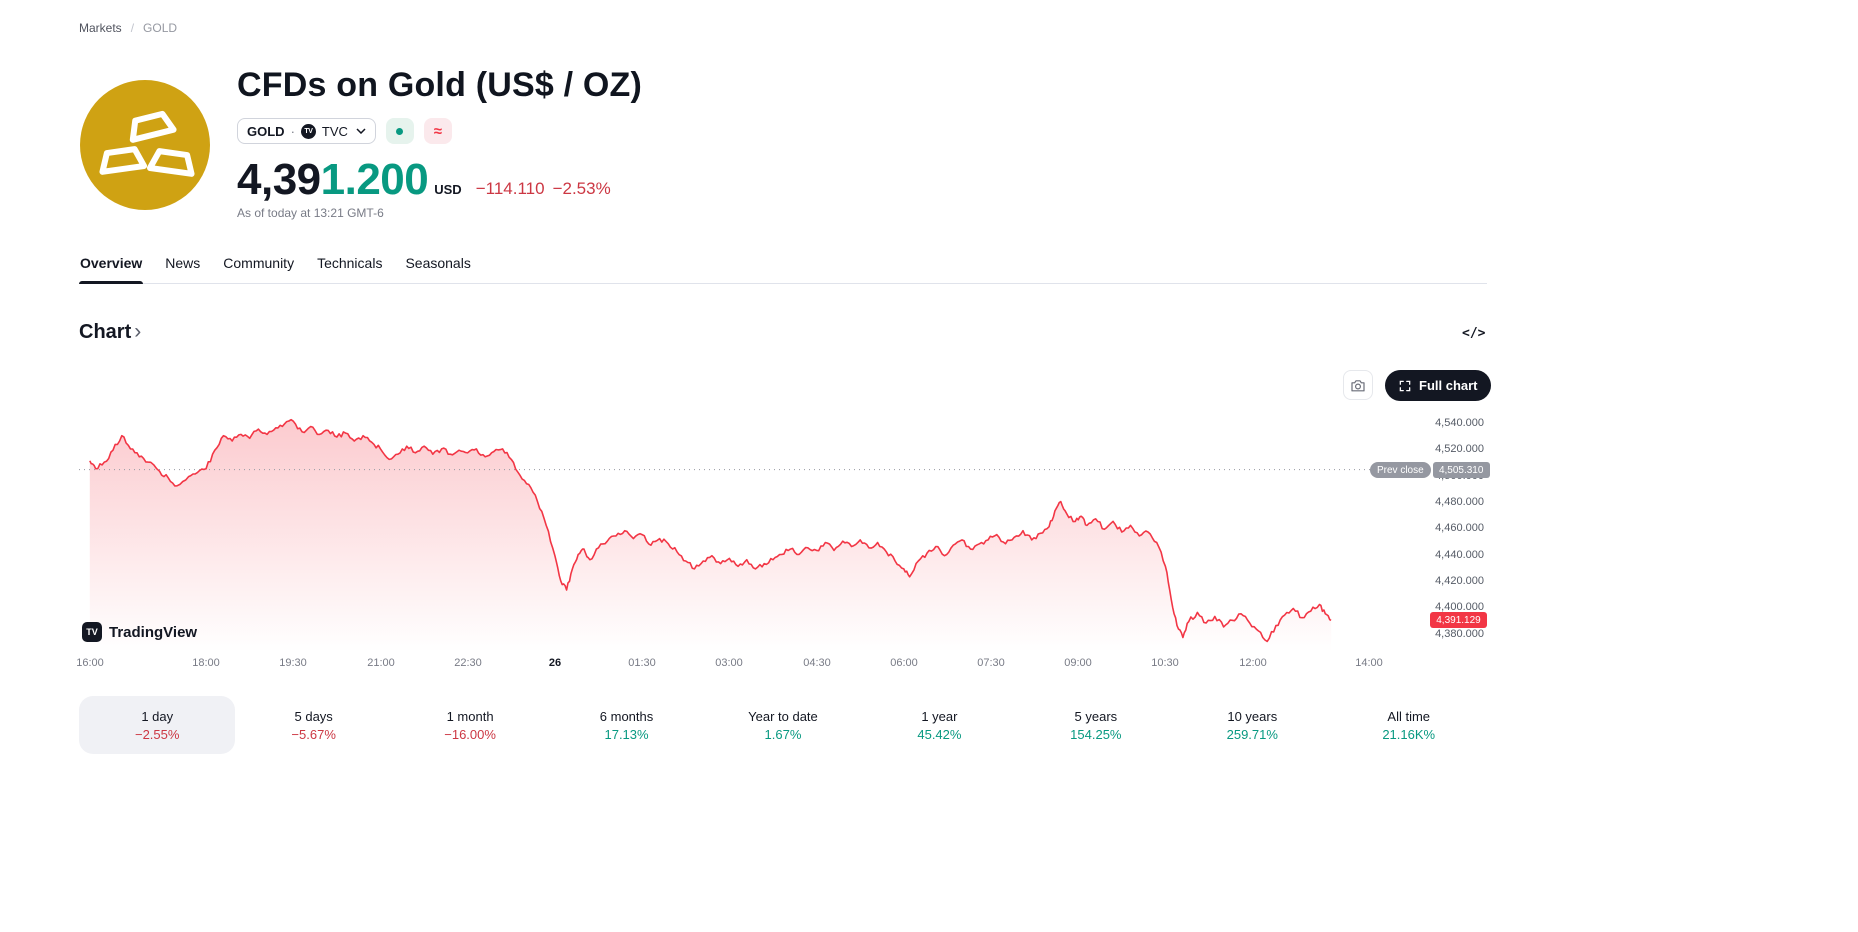 The height and width of the screenshot is (932, 1858). What do you see at coordinates (468, 663) in the screenshot?
I see `x-axis-label: 22:30` at bounding box center [468, 663].